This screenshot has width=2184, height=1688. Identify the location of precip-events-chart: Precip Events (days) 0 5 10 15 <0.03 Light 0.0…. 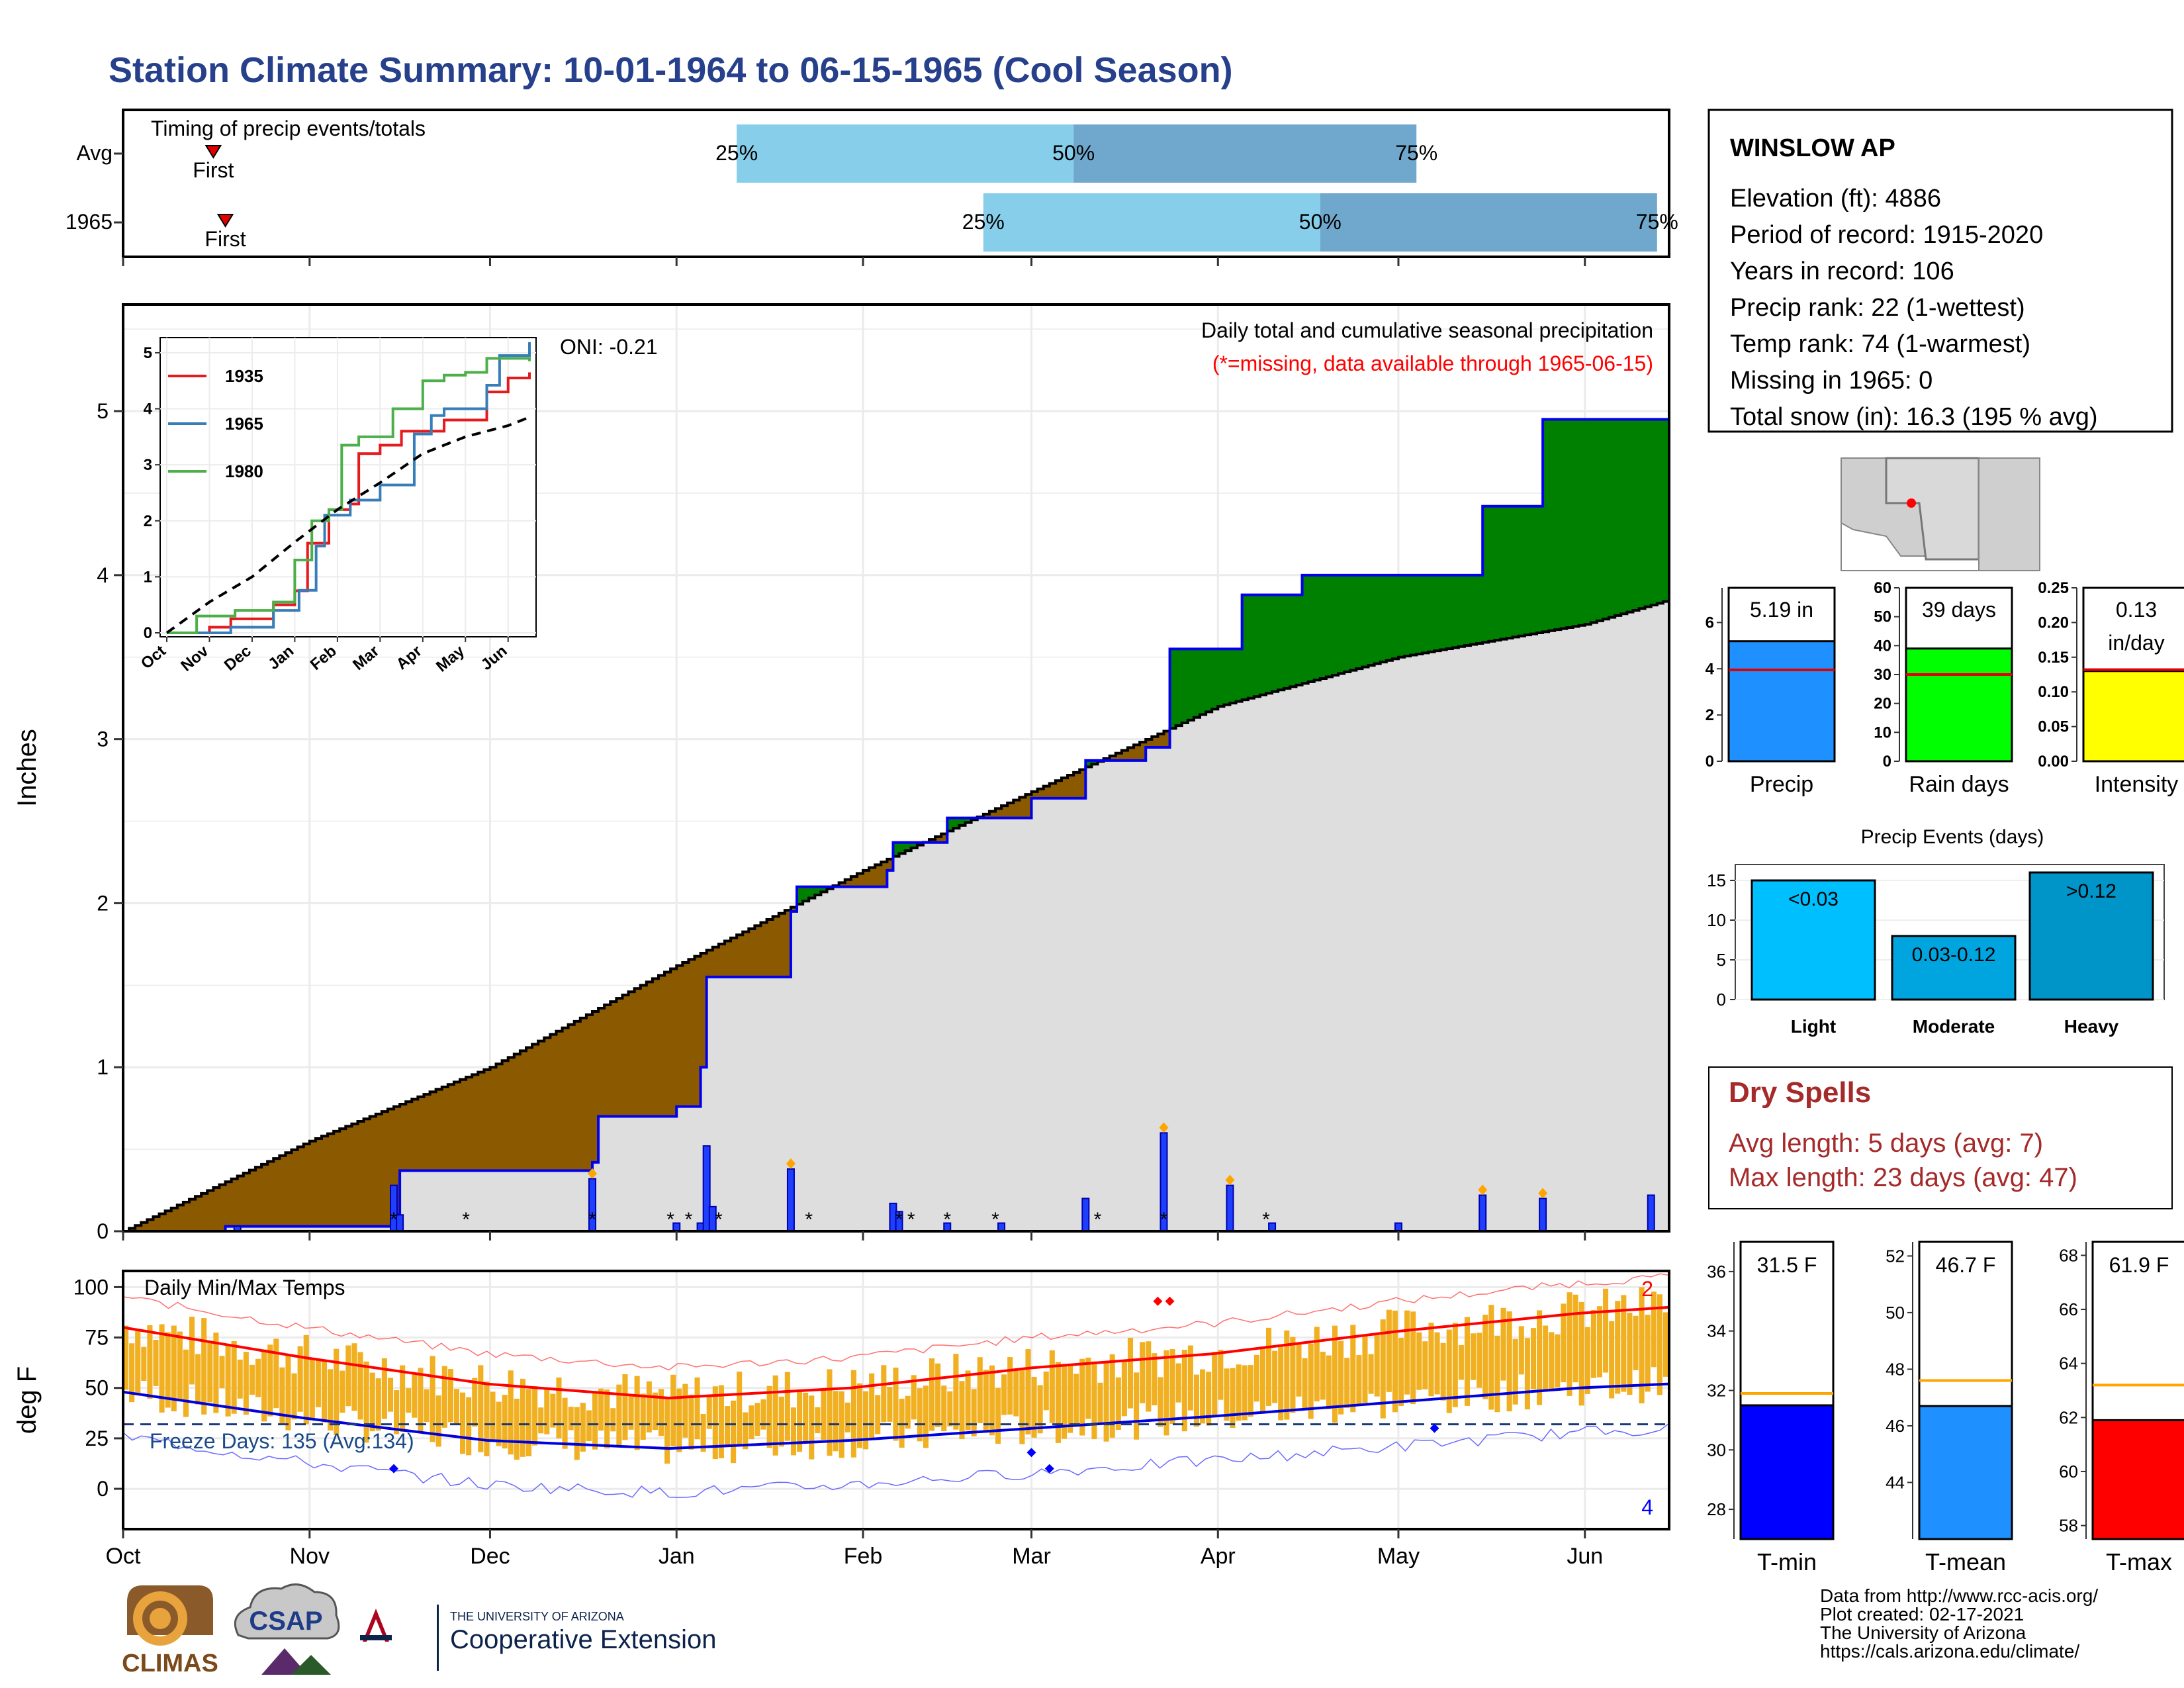
(1936, 931).